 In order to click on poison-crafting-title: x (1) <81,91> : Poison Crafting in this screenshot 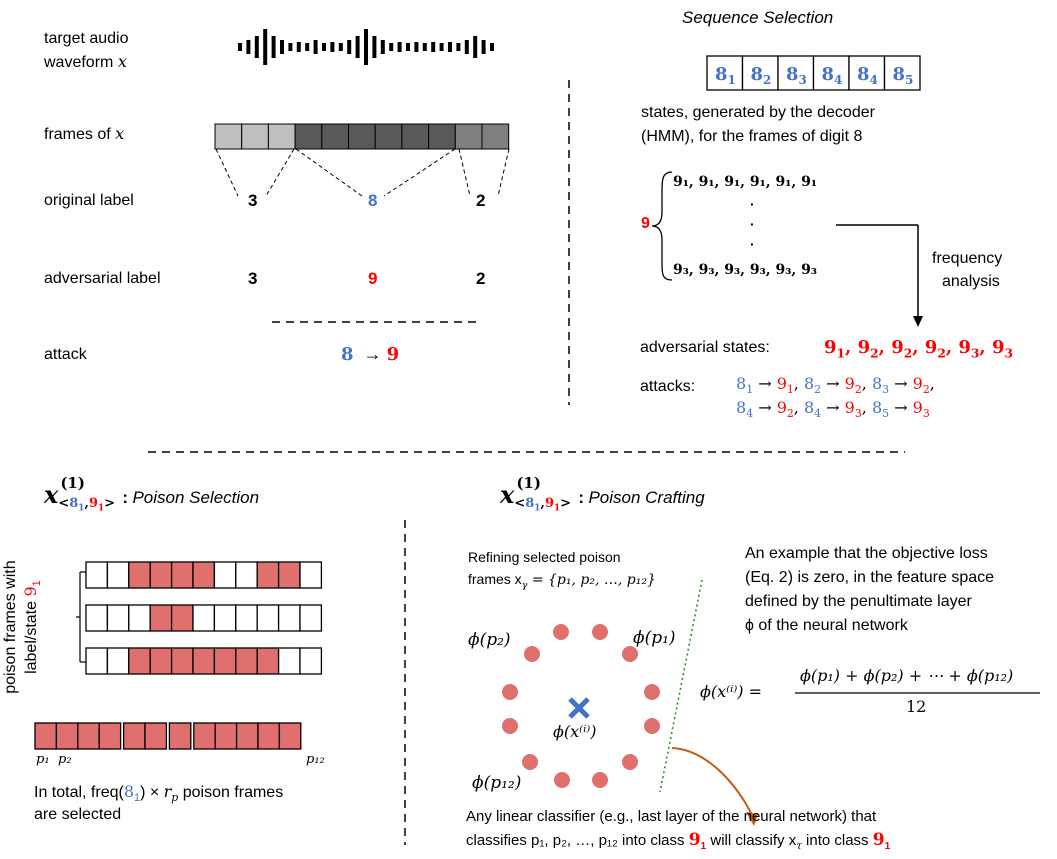, I will do `click(602, 494)`.